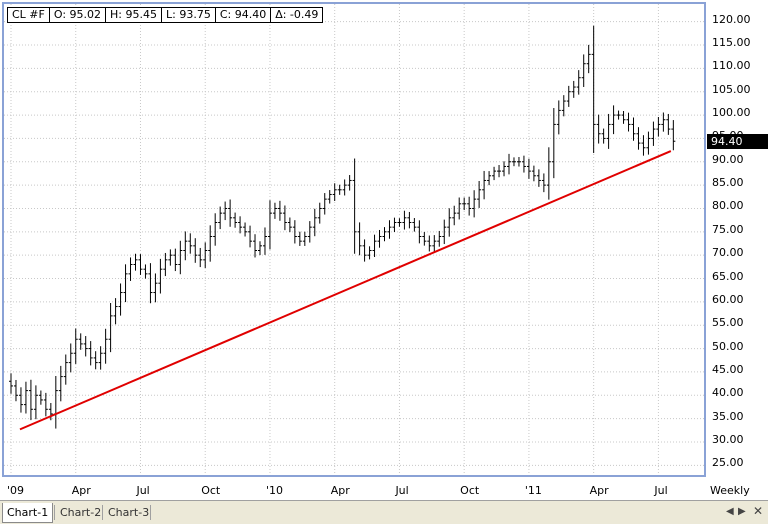 Image resolution: width=768 pixels, height=524 pixels. Describe the element at coordinates (242, 15) in the screenshot. I see `close-value: C: 94.40` at that location.